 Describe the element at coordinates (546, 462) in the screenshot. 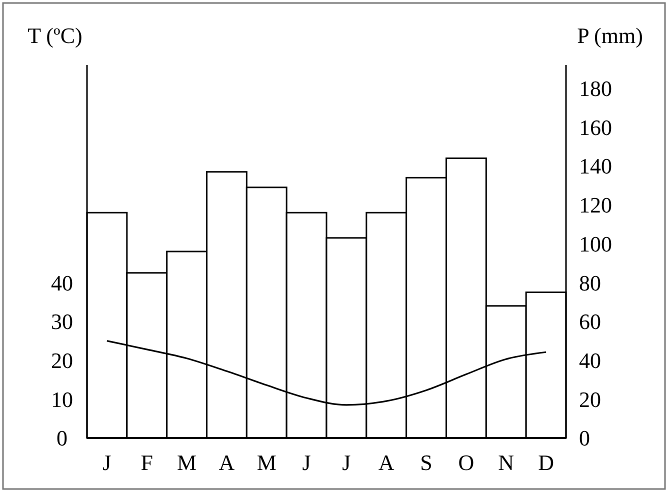

I see `x-tick-label: D` at that location.